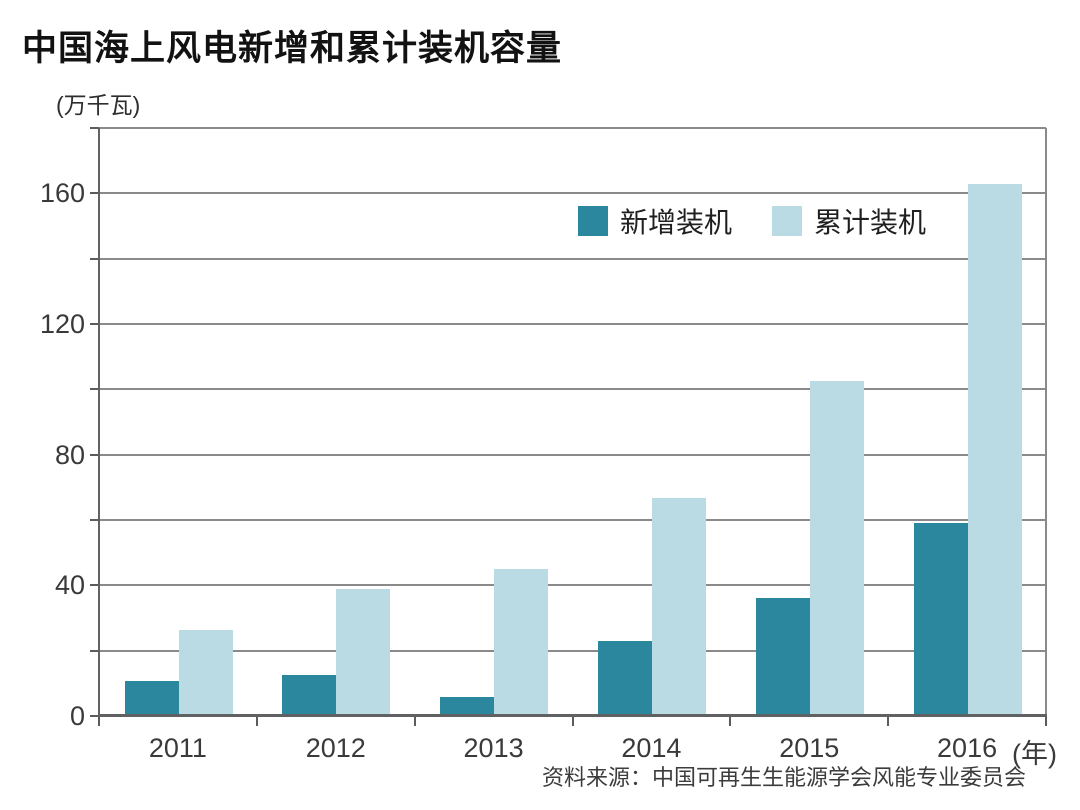 This screenshot has width=1080, height=810. Describe the element at coordinates (69, 454) in the screenshot. I see `y-tick-label-80: 80` at that location.